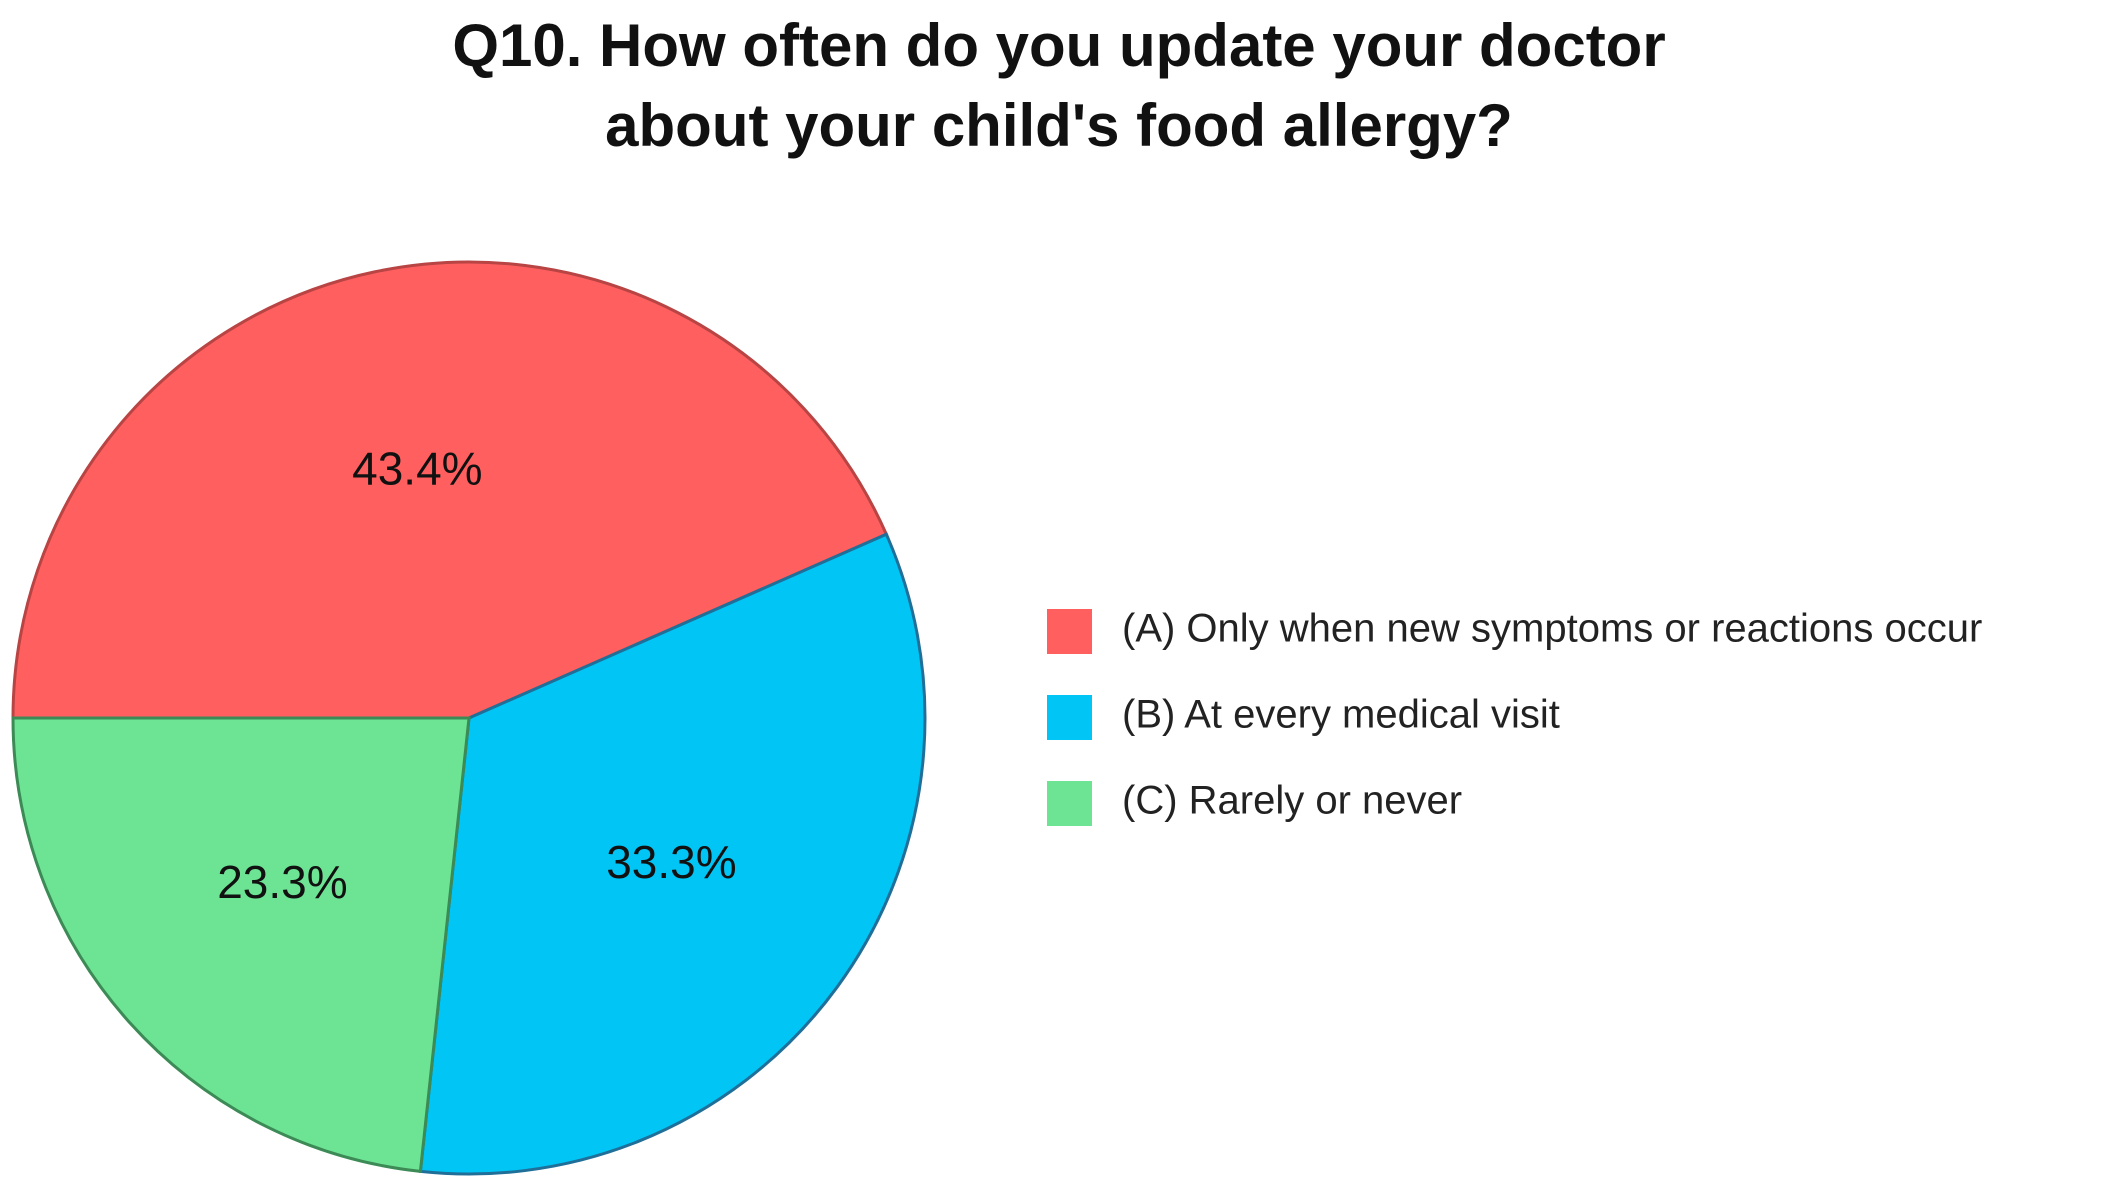  What do you see at coordinates (417, 469) in the screenshot?
I see `slice-label: 43.4%` at bounding box center [417, 469].